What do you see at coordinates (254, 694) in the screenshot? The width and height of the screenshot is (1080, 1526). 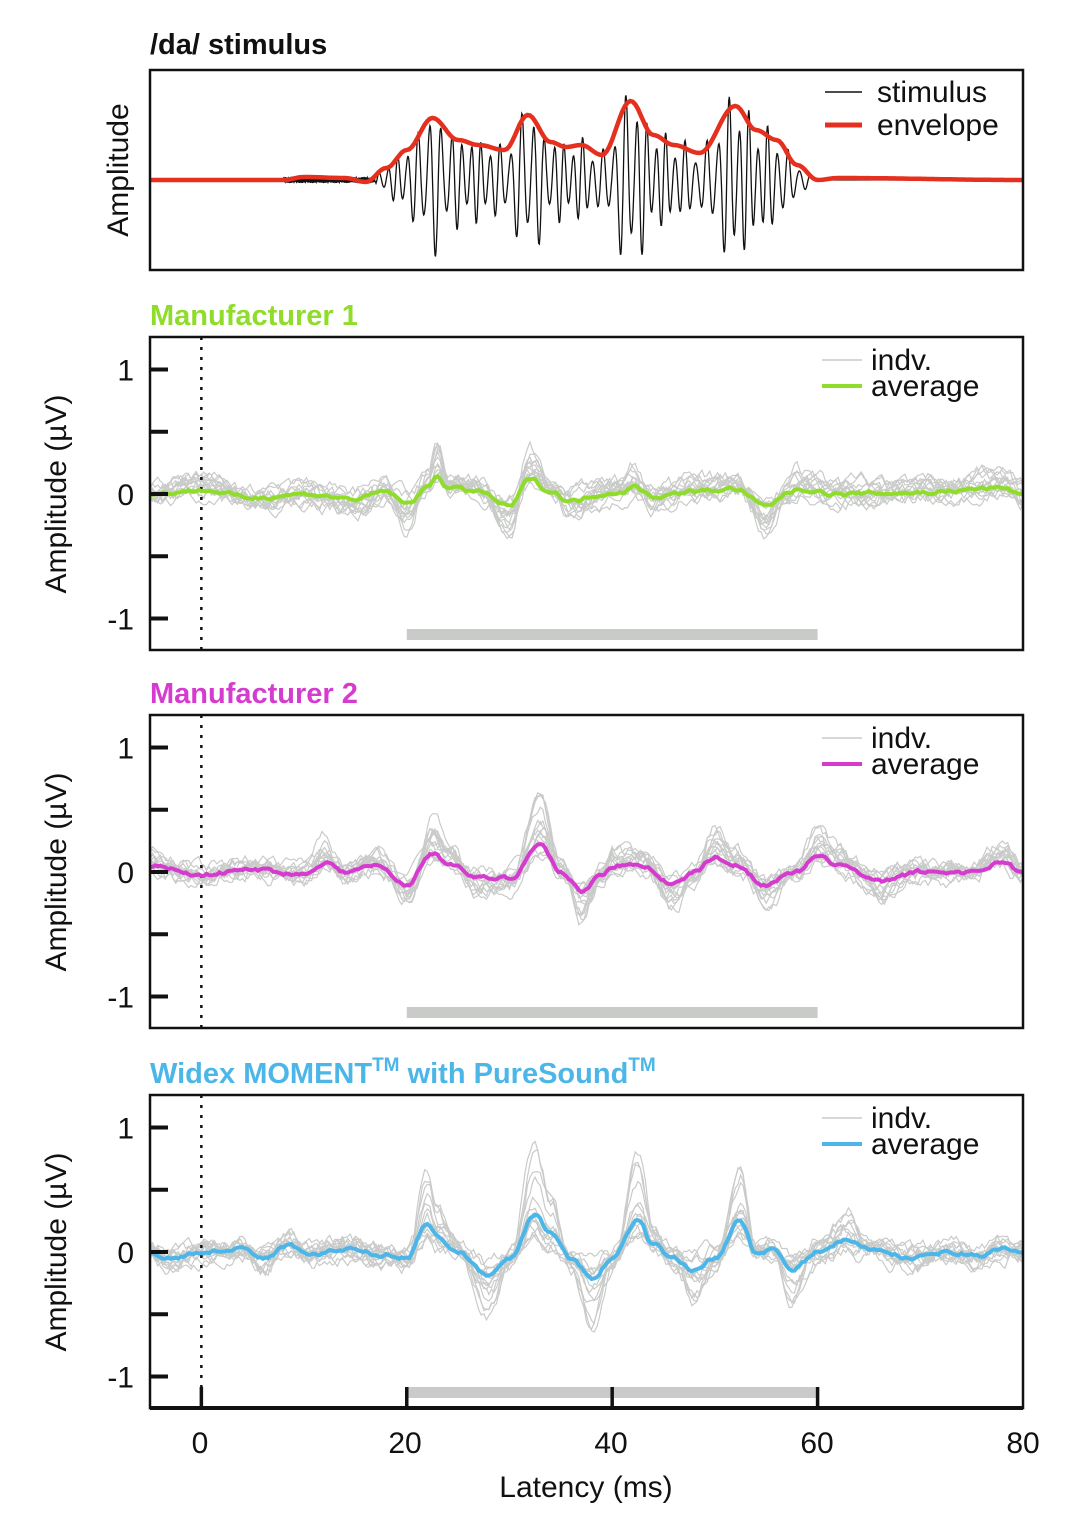 I see `panel-title-manufacturer-2: Manufacturer 2` at bounding box center [254, 694].